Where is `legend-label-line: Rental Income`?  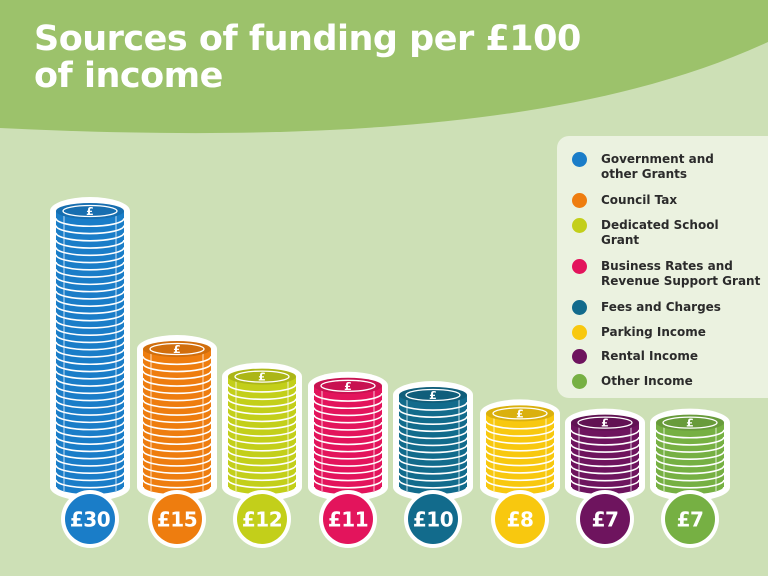
legend-label-line: Rental Income is located at coordinates (650, 356).